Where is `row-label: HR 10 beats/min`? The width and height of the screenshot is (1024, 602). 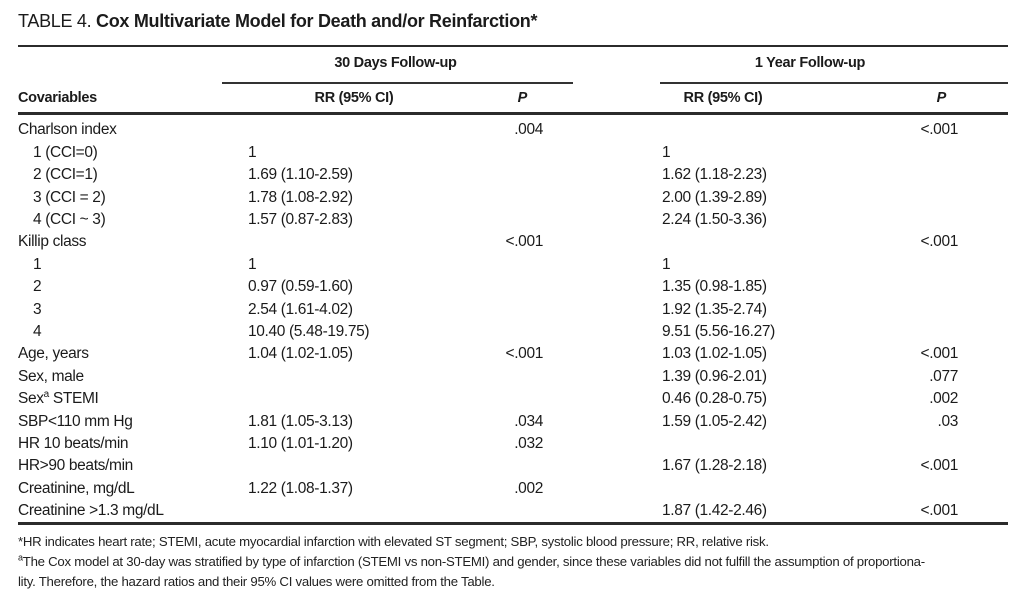 row-label: HR 10 beats/min is located at coordinates (133, 444).